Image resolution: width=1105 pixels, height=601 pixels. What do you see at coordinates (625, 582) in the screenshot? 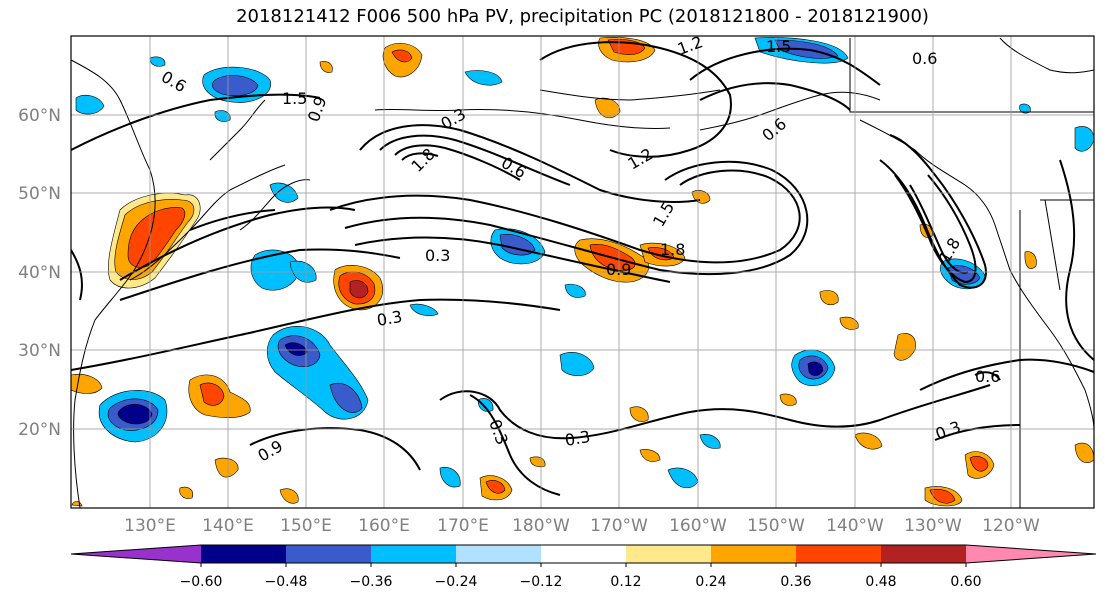
I see `colorbar-tick-label: 0.12` at bounding box center [625, 582].